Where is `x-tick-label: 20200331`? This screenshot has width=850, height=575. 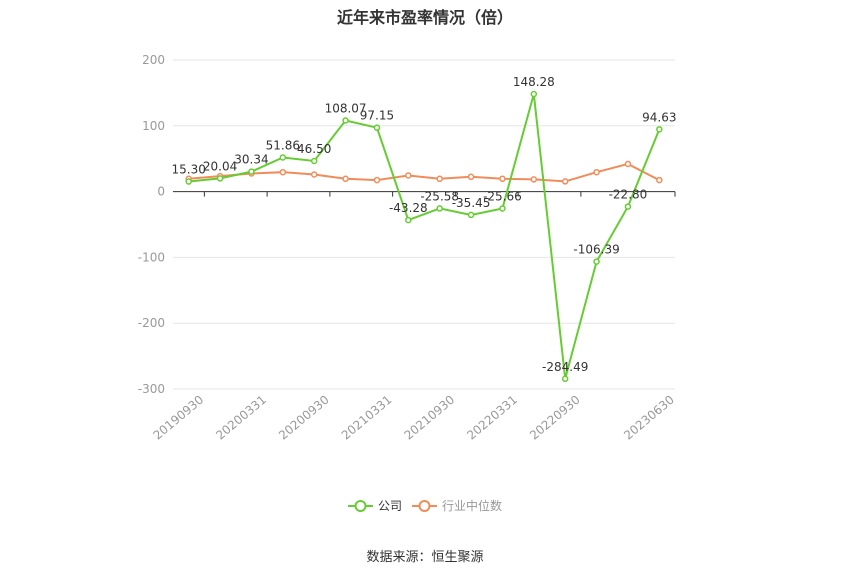
x-tick-label: 20200331 is located at coordinates (241, 418).